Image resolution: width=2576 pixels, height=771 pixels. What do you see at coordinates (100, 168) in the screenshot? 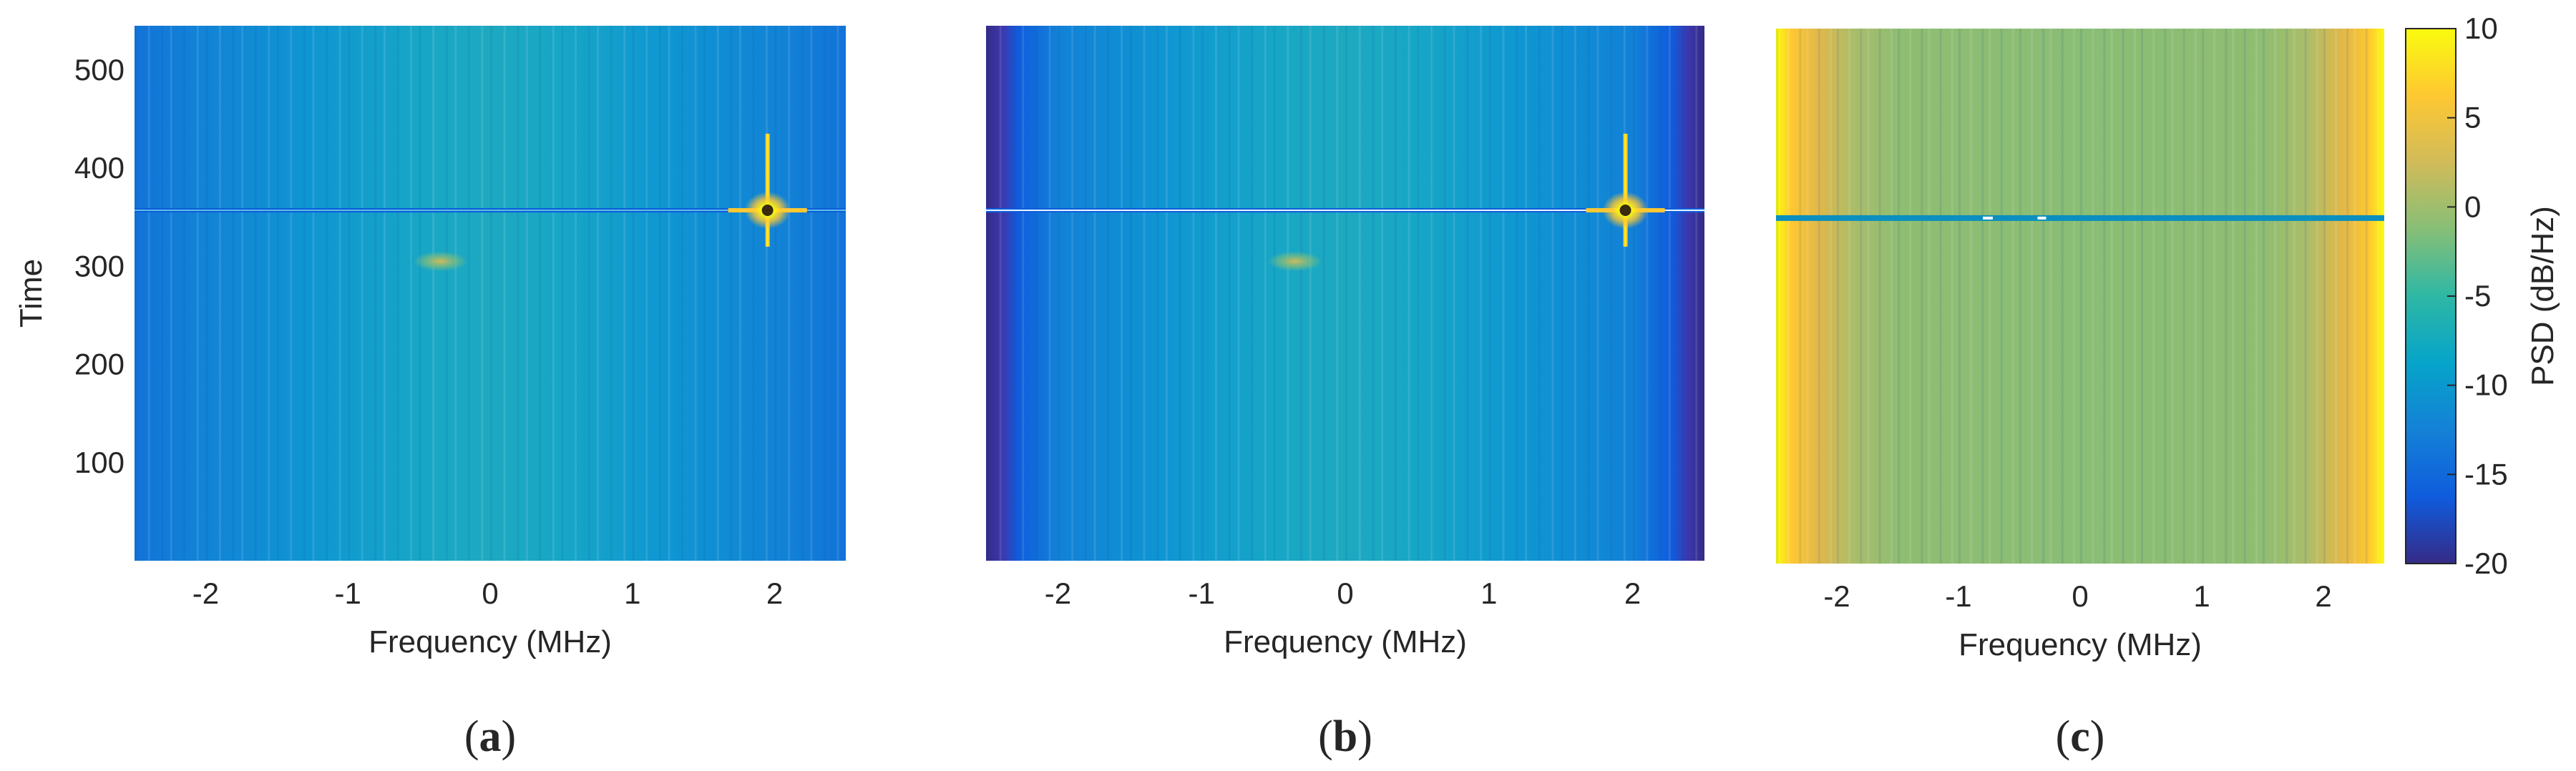
I see `y-tick-label: 400` at bounding box center [100, 168].